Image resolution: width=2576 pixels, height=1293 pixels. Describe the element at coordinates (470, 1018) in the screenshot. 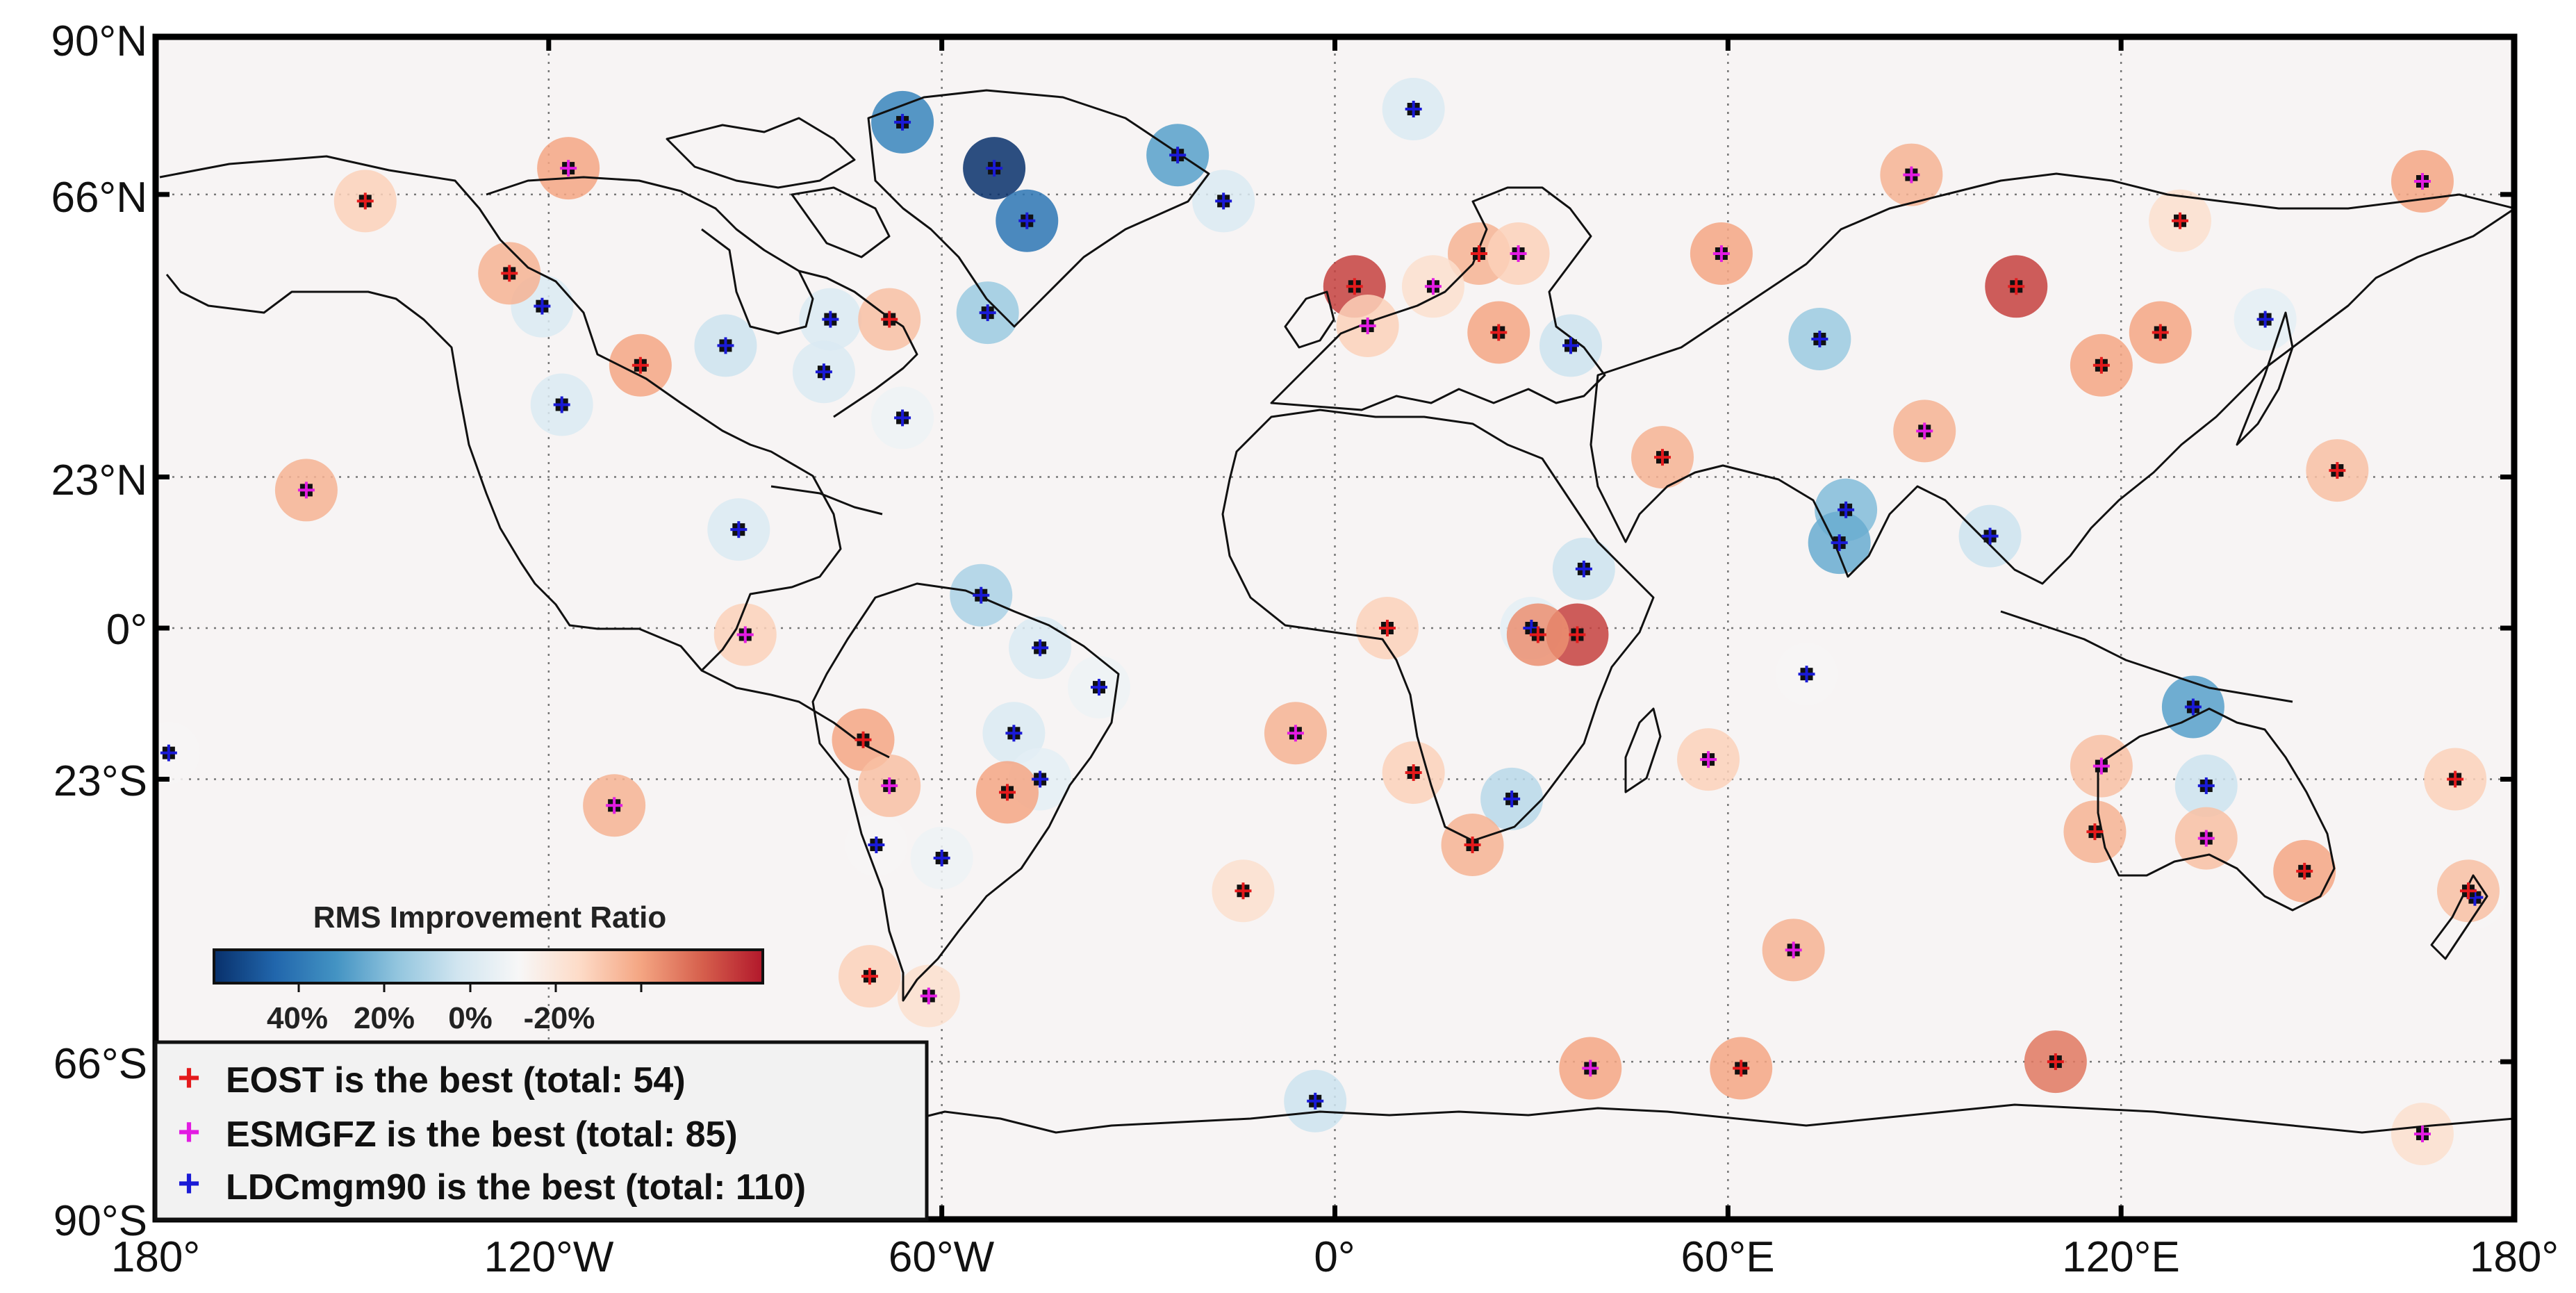

I see `colorbar-tick-0: 0%` at that location.